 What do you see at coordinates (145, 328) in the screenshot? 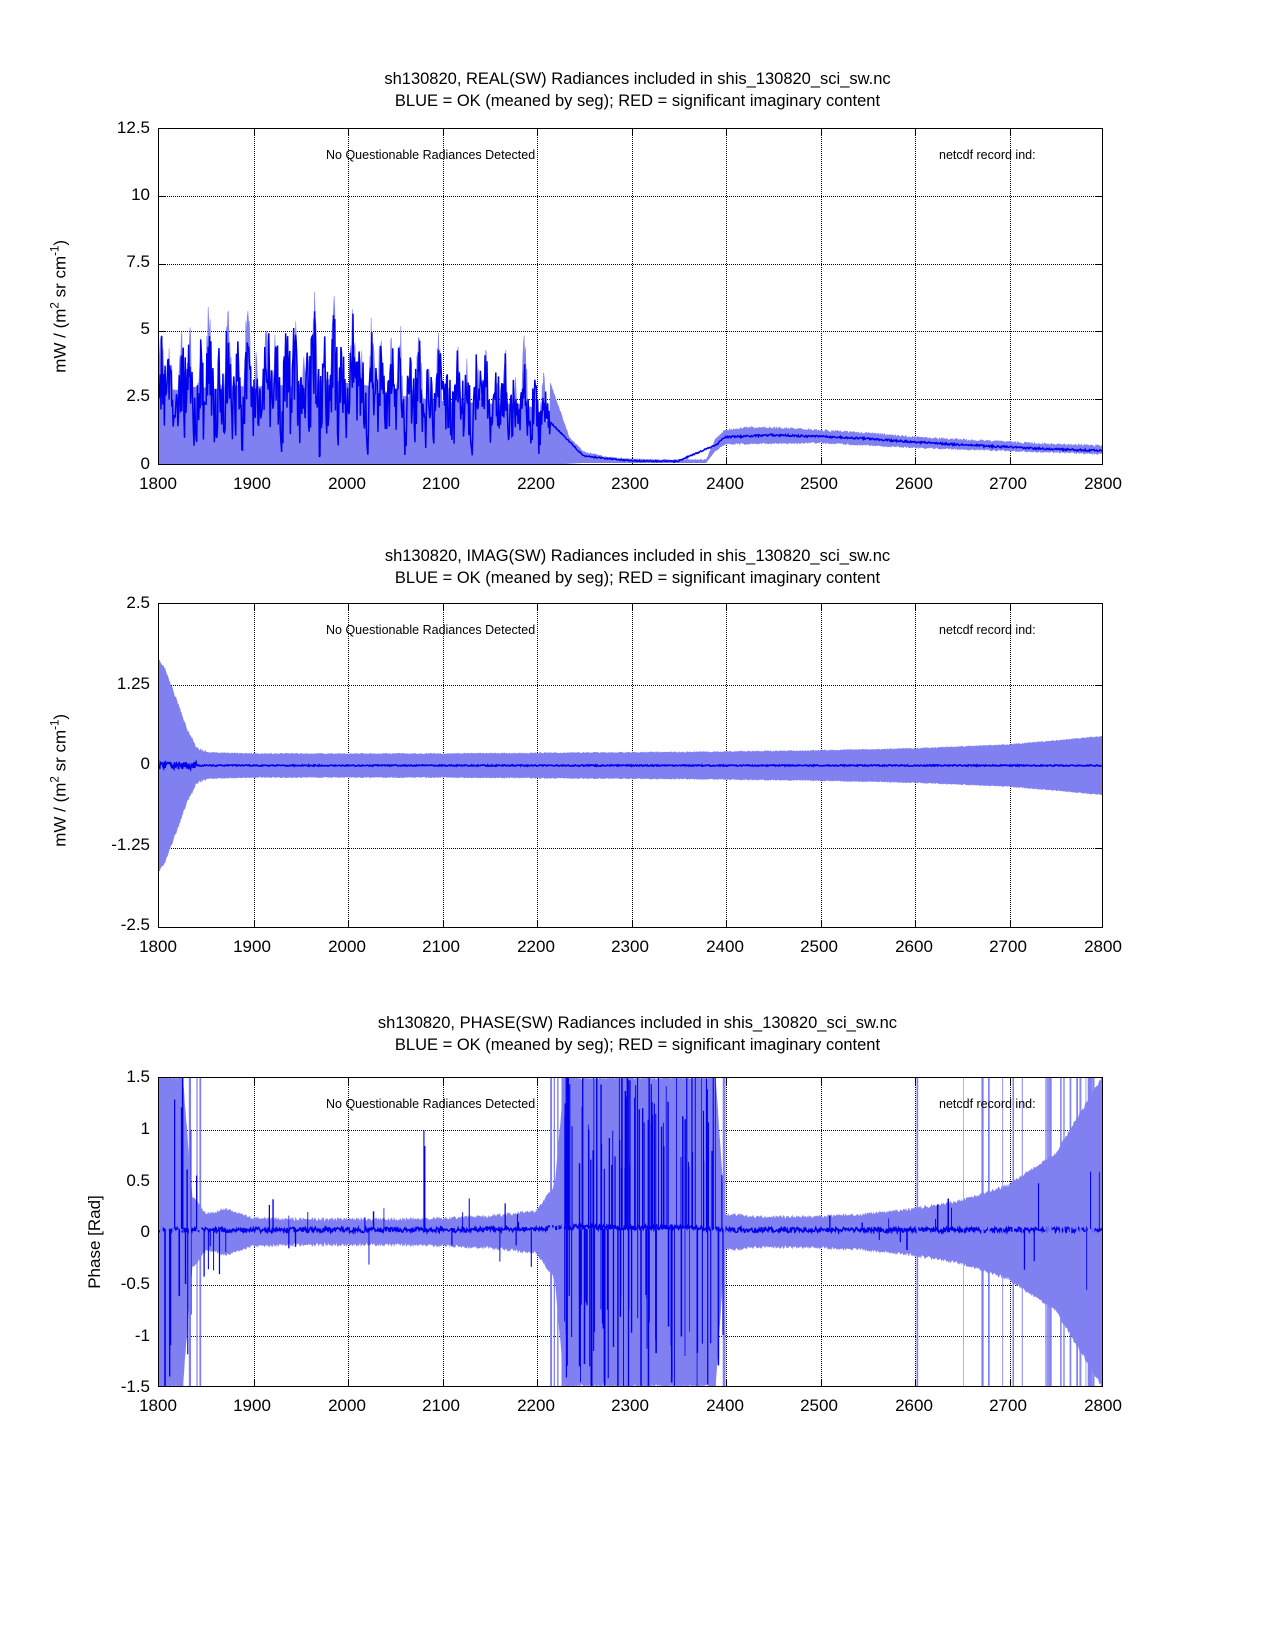
I see `panel-real-ytick-5: 5` at bounding box center [145, 328].